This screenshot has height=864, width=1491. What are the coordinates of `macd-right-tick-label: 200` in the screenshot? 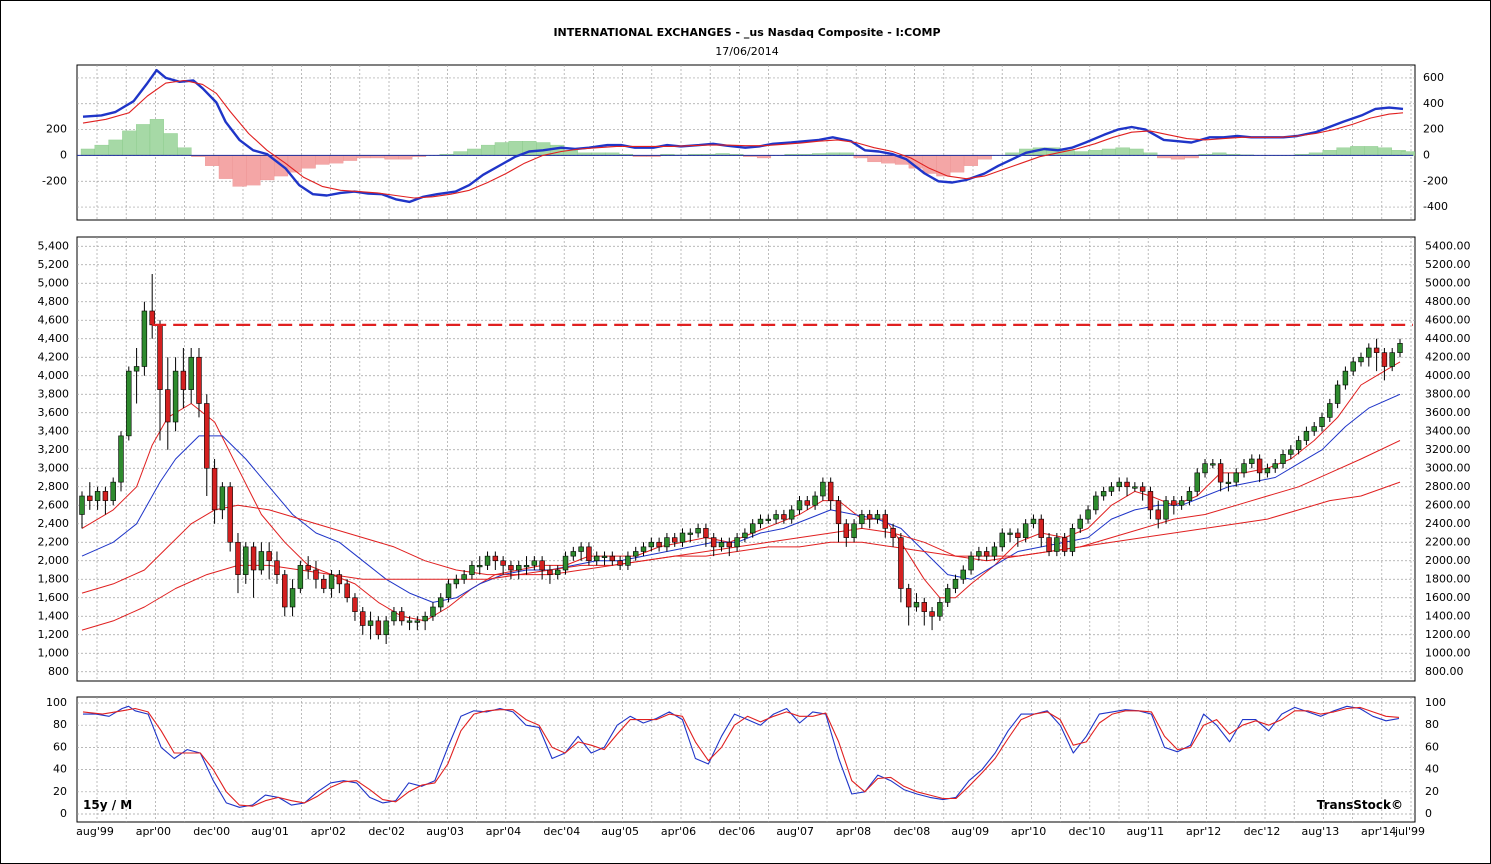 It's located at (1433, 129).